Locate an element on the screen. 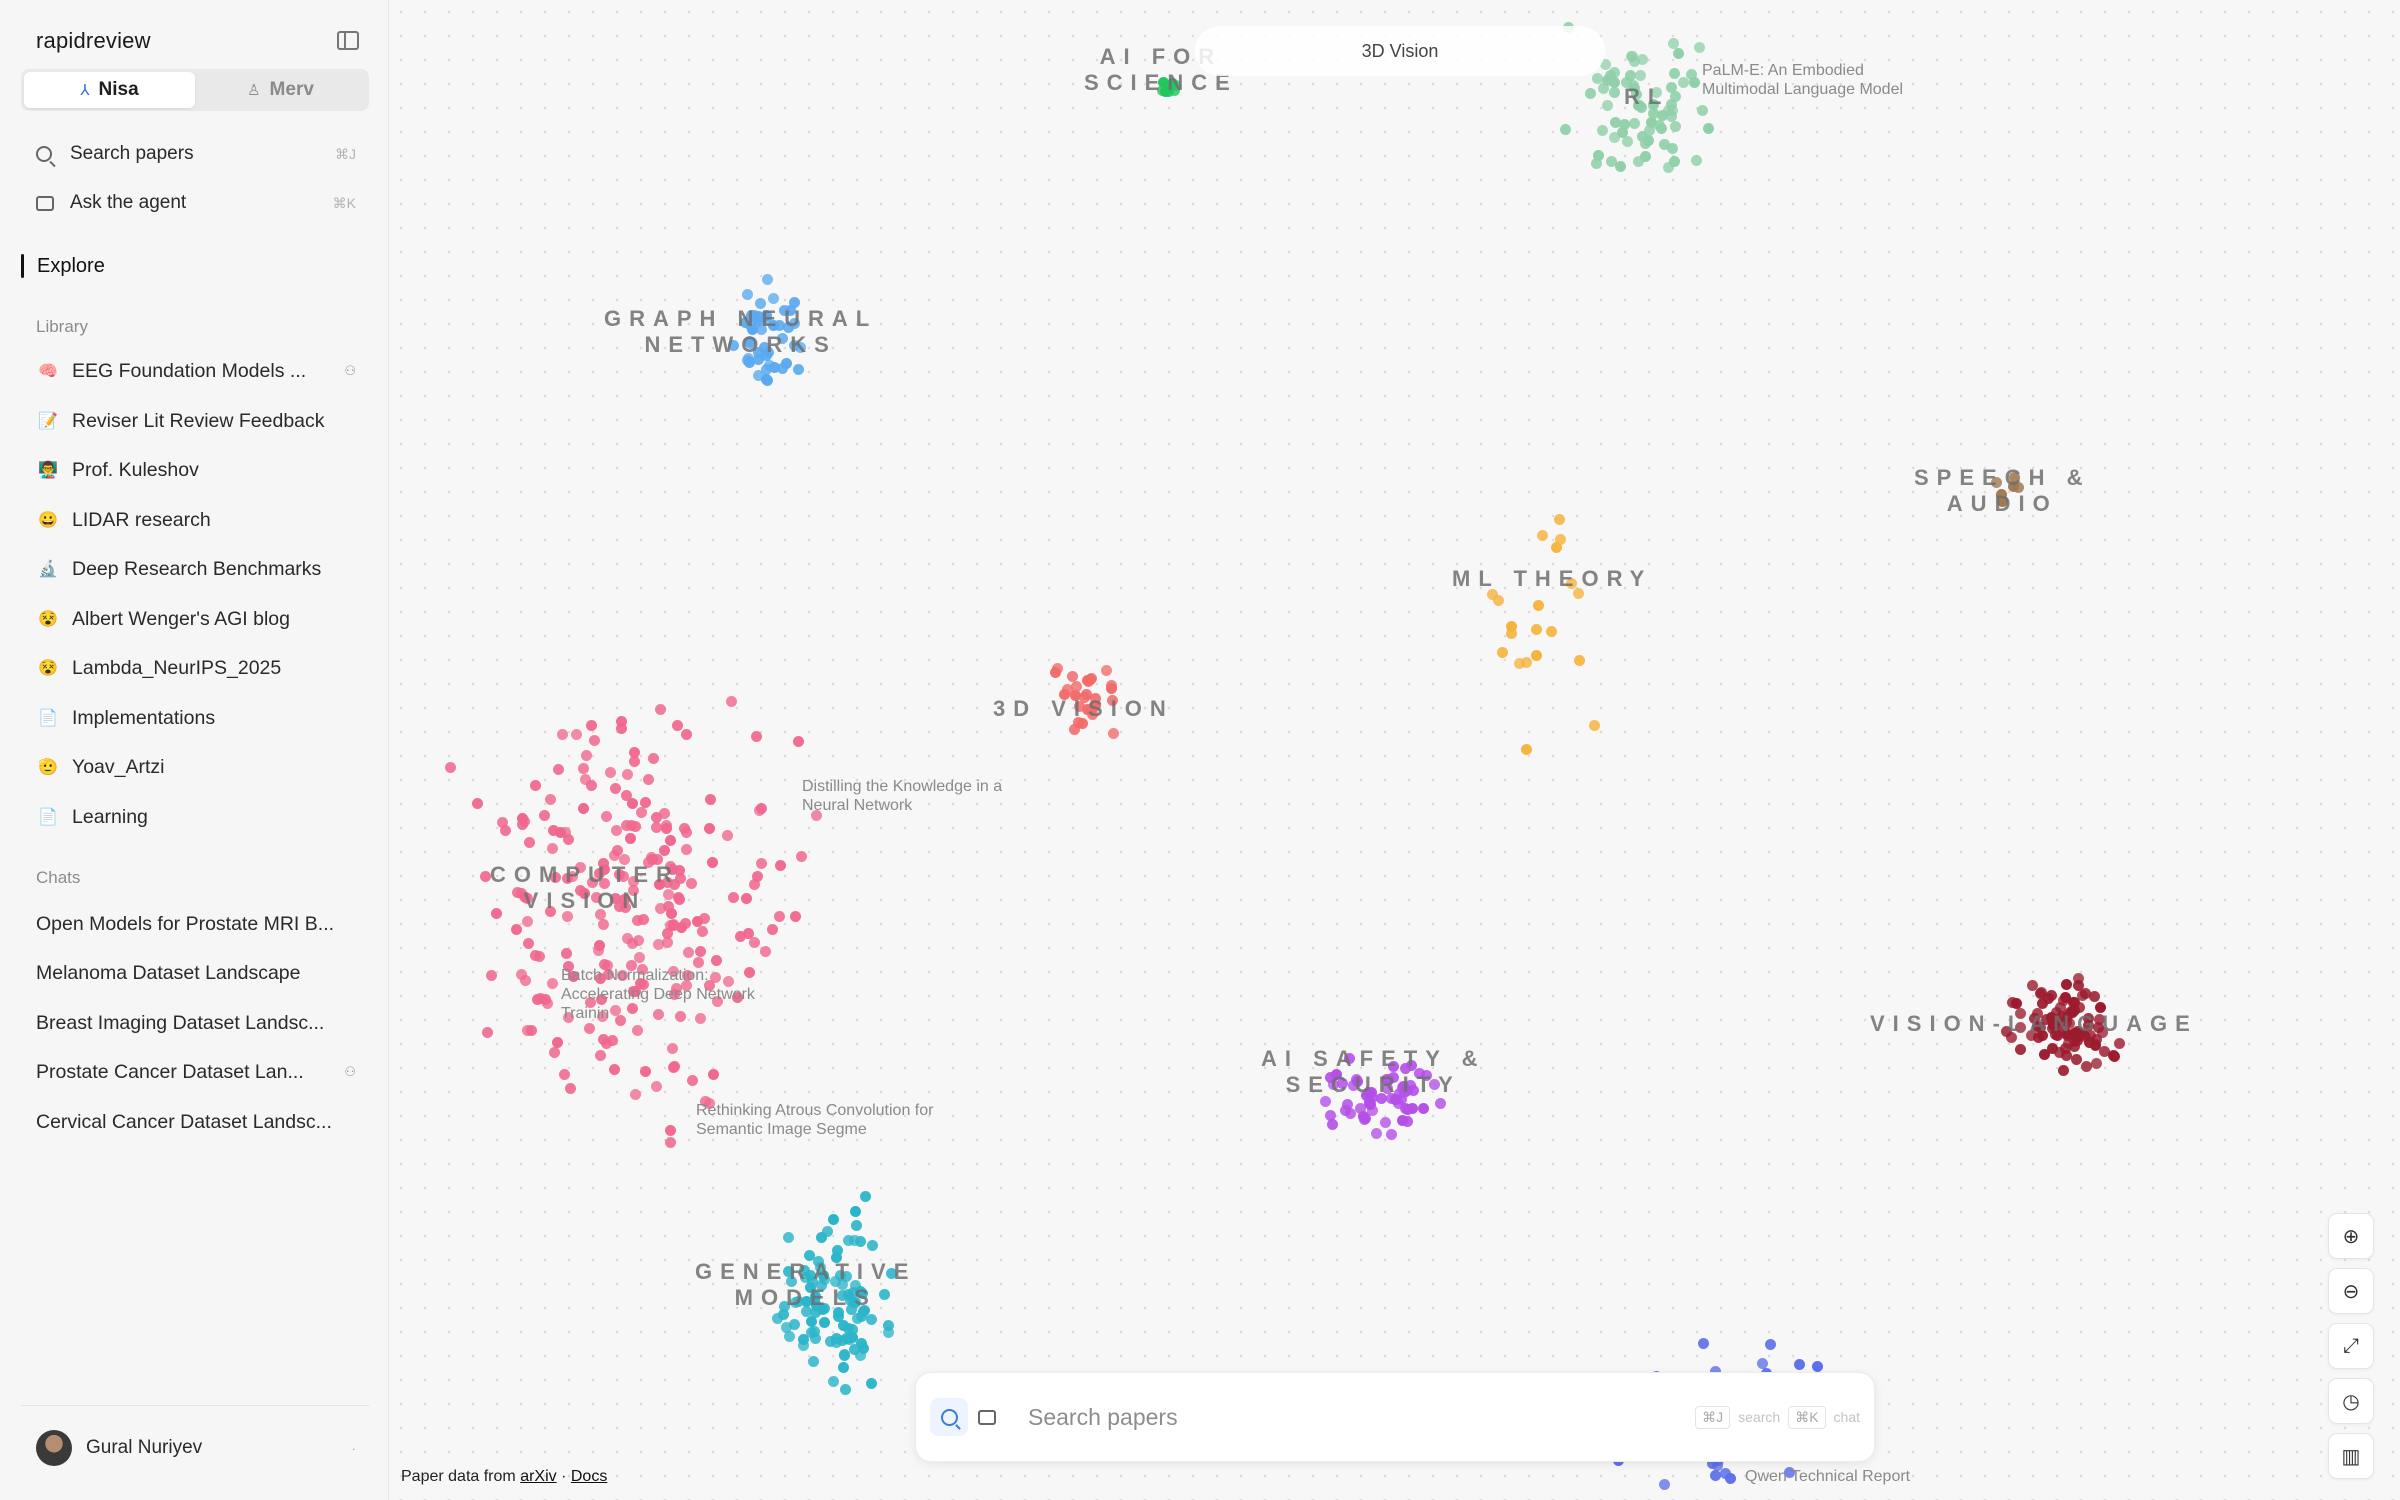 This screenshot has height=1500, width=2400. history-button: ◷ is located at coordinates (2351, 1401).